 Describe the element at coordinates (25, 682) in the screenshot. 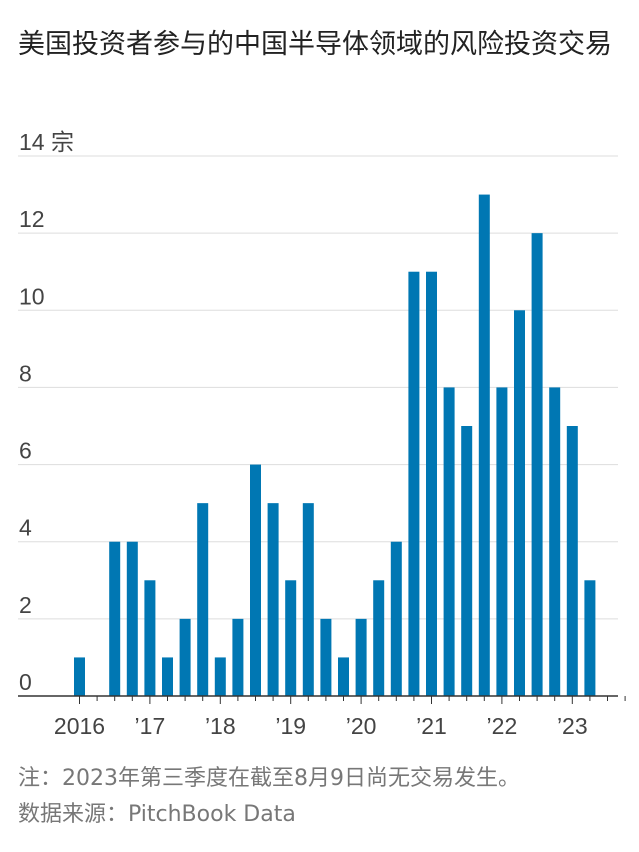

I see `y-tick-label: 0` at that location.